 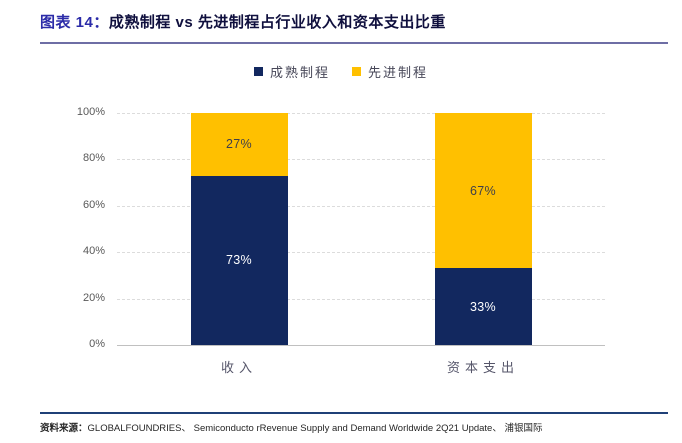 I want to click on y-tick-100: 100%, so click(x=90, y=112).